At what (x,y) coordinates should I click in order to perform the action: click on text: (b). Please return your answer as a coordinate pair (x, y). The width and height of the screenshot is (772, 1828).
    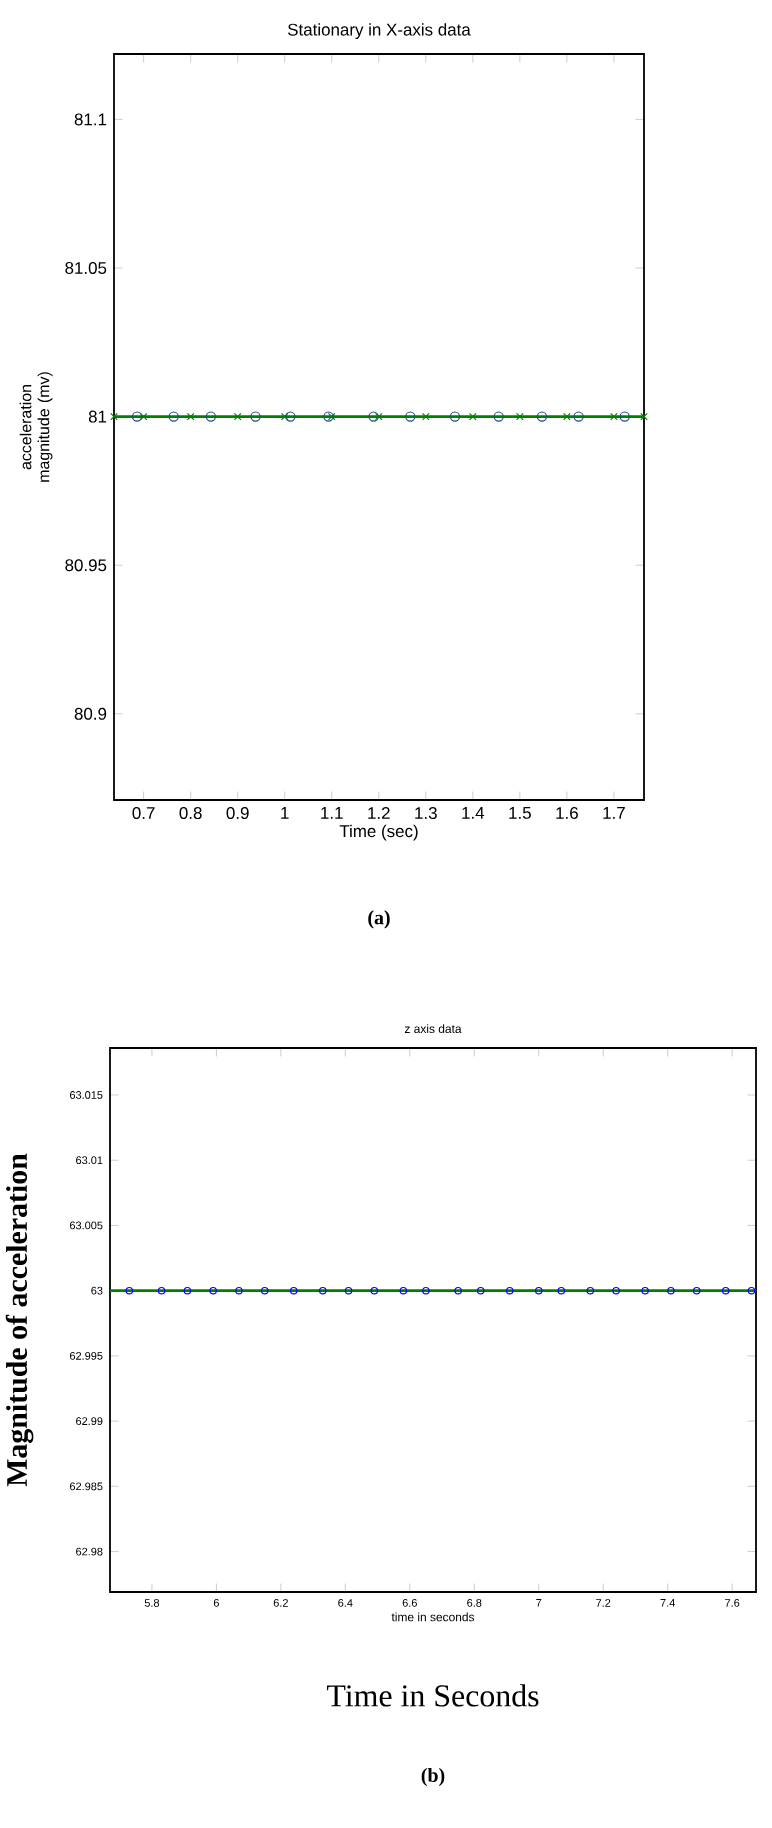
    Looking at the image, I should click on (433, 1777).